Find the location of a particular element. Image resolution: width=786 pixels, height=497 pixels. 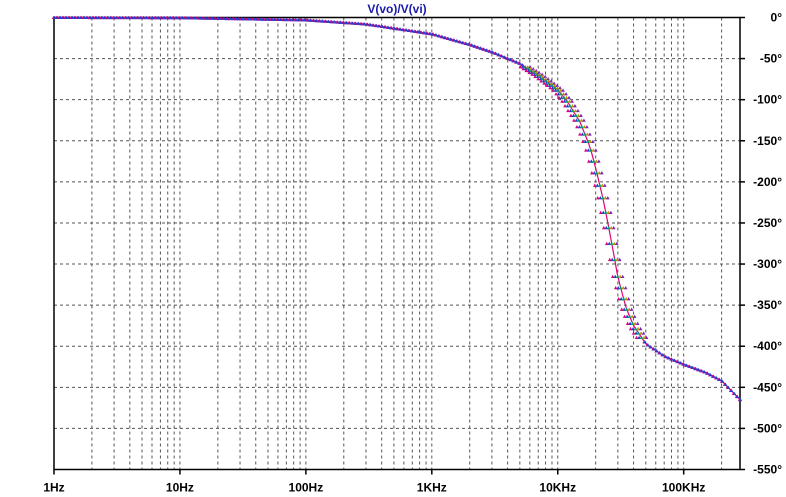

x-tick-label: 10Hz is located at coordinates (180, 488).